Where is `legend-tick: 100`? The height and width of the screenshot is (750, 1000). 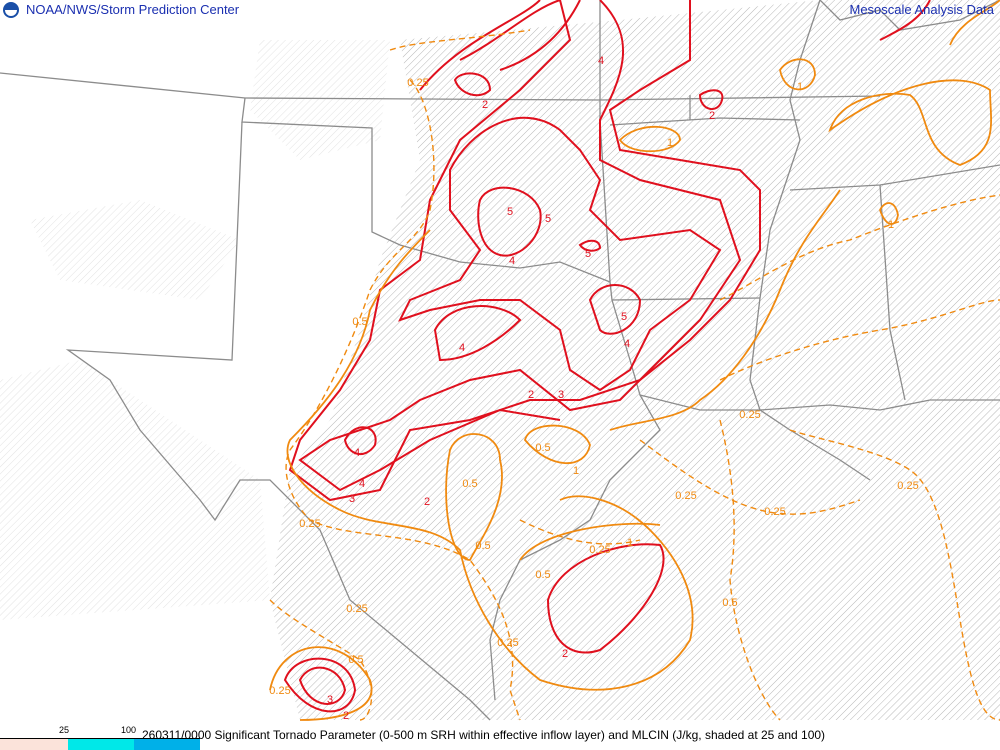
legend-tick: 100 is located at coordinates (129, 730).